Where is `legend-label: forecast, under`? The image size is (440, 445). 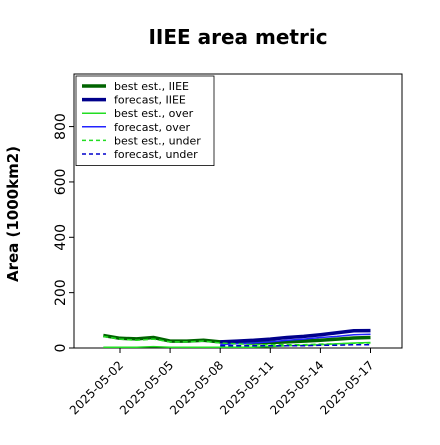
legend-label: forecast, under is located at coordinates (156, 154).